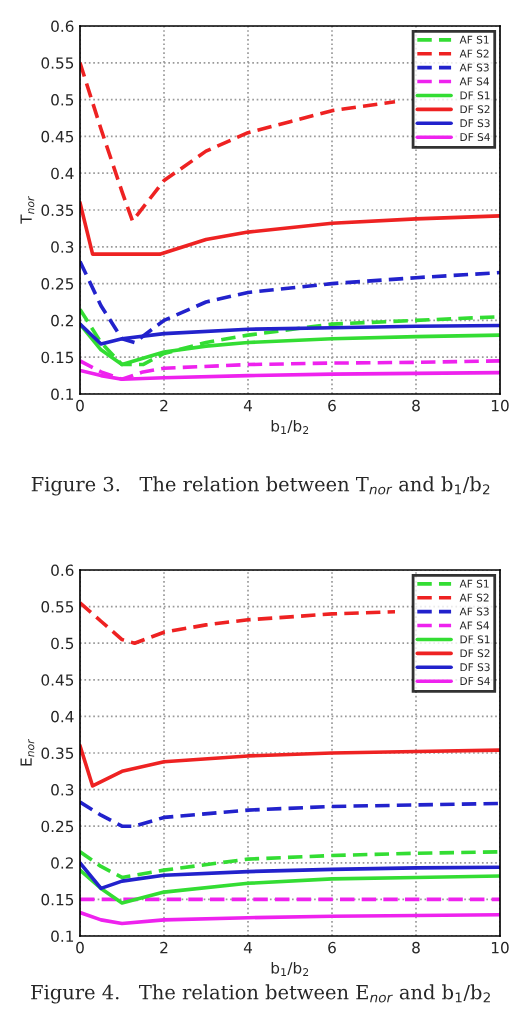 The image size is (522, 1020). I want to click on caption: Figure 3. The relation between T$_{nor}$ and b$_{1}$/b$_{2}$, so click(260, 486).